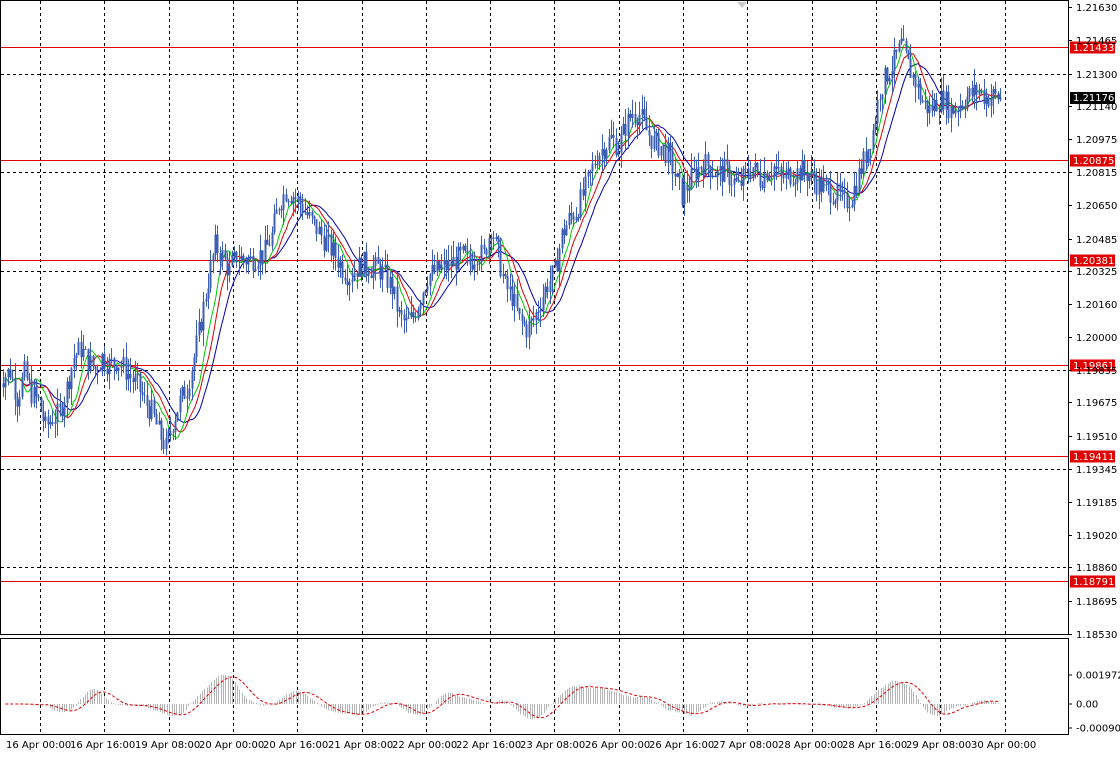  What do you see at coordinates (742, 5) in the screenshot?
I see `chart-shift-marker-icon` at bounding box center [742, 5].